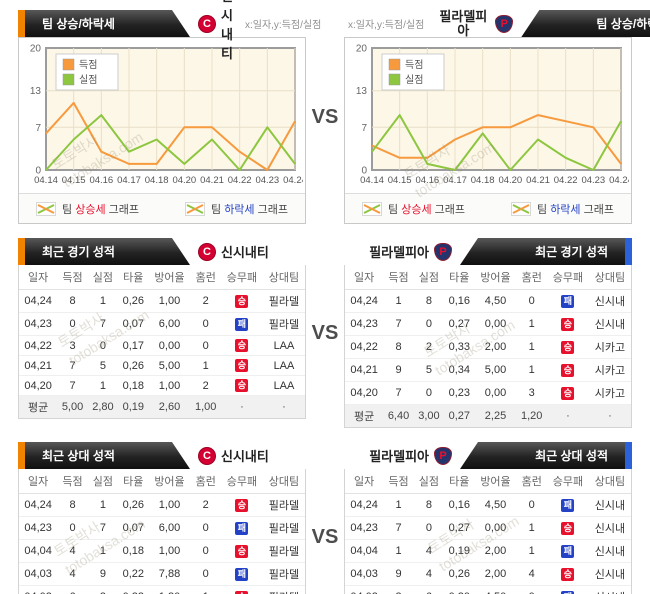  I want to click on batting-avg-cell: 0,26, so click(133, 365).